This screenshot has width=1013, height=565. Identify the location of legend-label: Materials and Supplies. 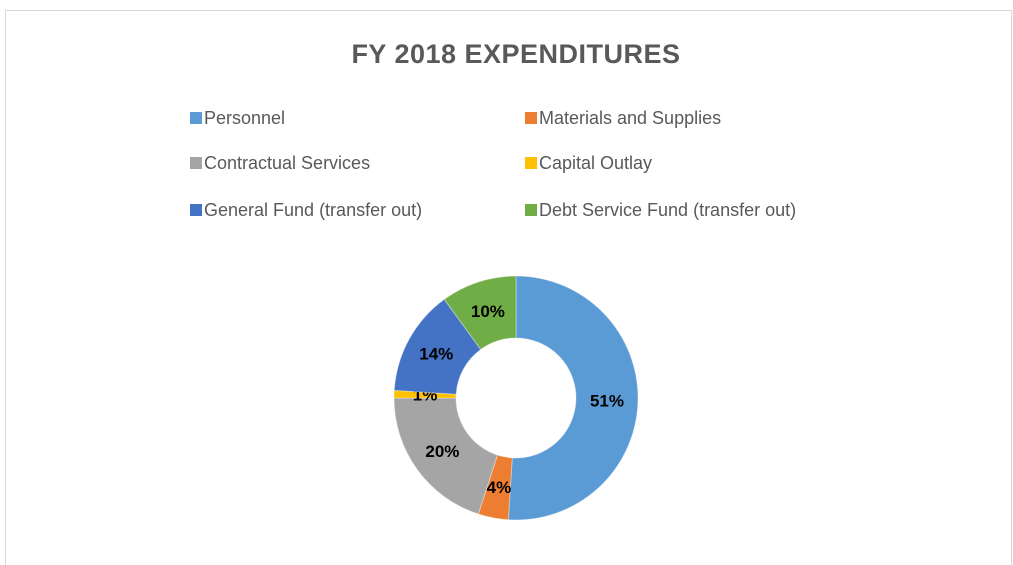
(630, 118).